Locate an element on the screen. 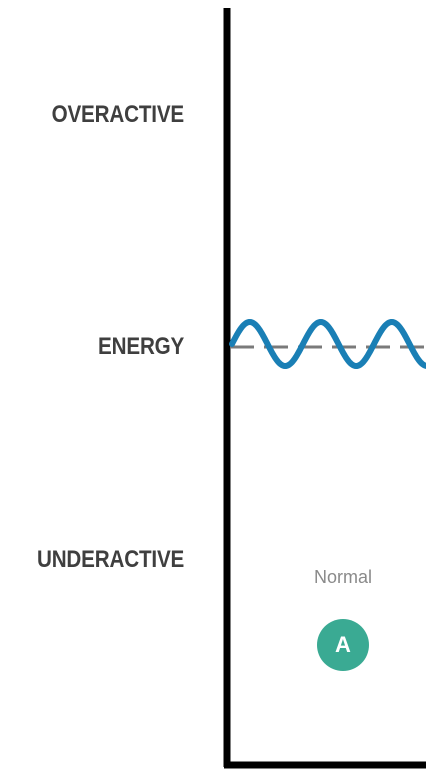 The width and height of the screenshot is (426, 774). level-label-overactive: OVERACTIVE is located at coordinates (118, 114).